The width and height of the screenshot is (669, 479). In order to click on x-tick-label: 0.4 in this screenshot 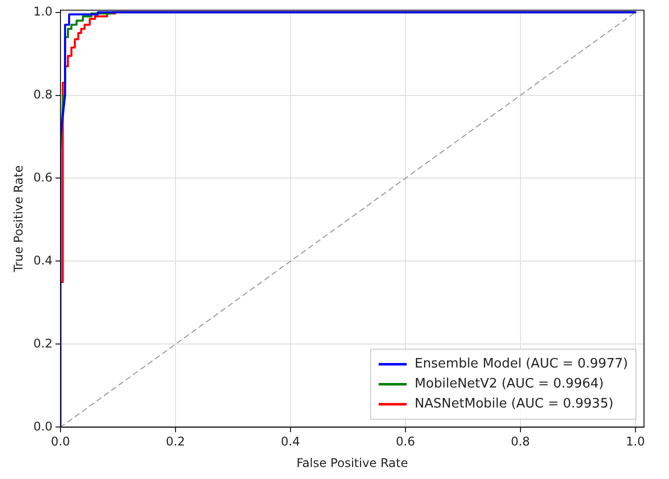, I will do `click(290, 441)`.